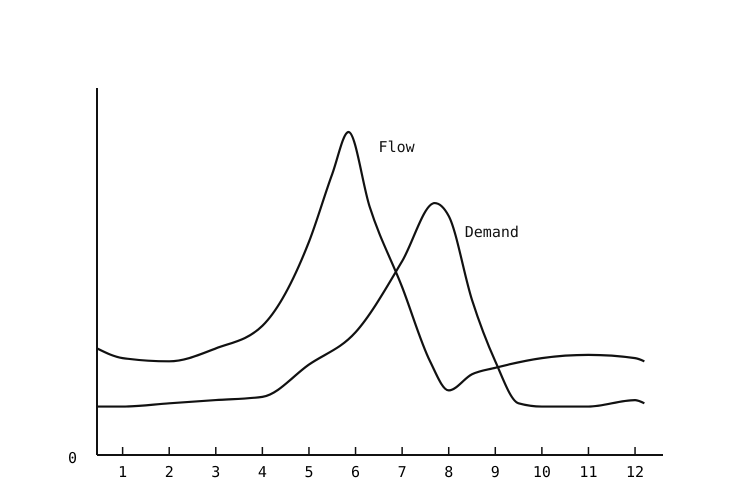 This screenshot has width=736, height=501. Describe the element at coordinates (215, 472) in the screenshot. I see `x-tick-label: 3` at that location.